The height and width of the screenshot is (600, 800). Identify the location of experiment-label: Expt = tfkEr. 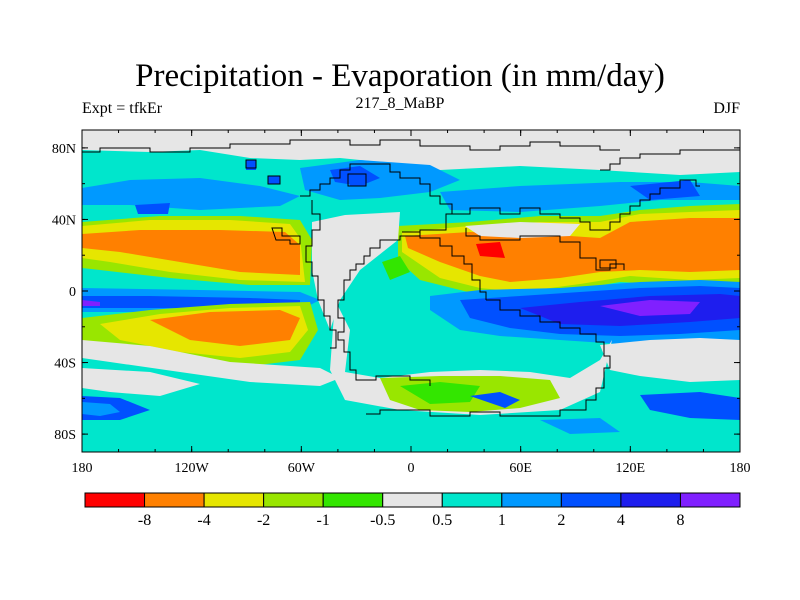
(122, 108).